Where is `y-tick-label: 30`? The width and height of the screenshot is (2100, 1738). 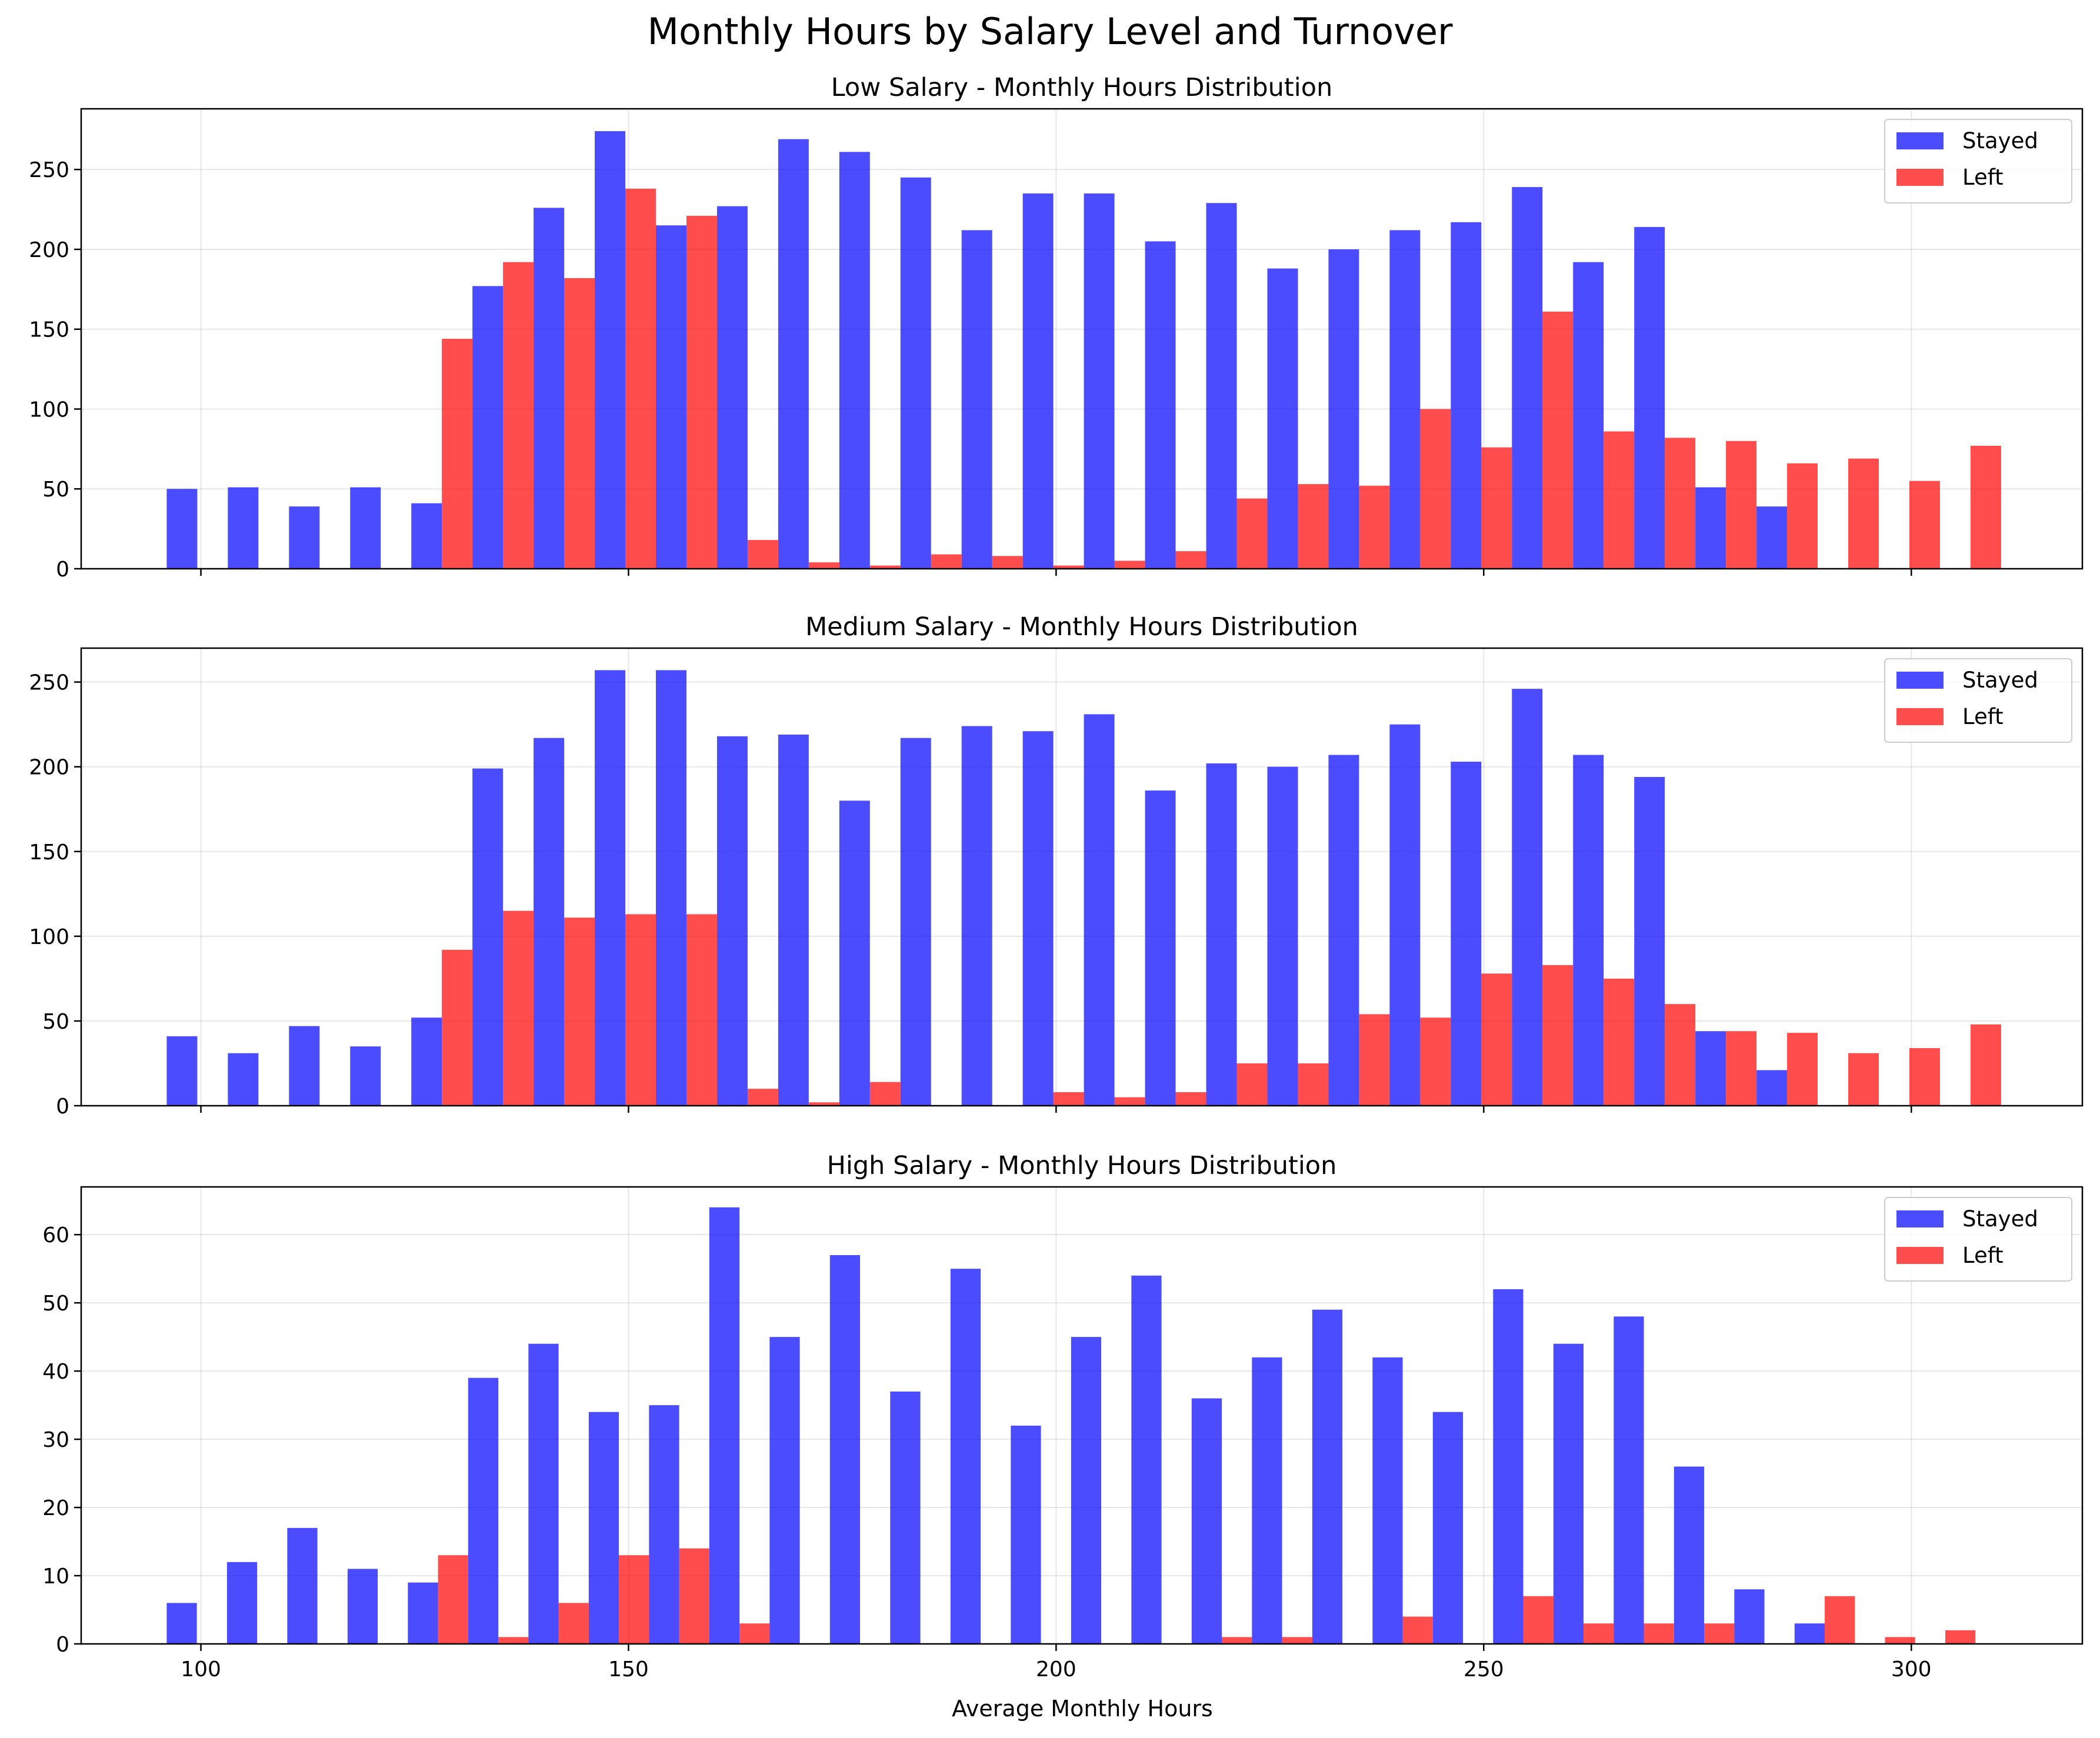
y-tick-label: 30 is located at coordinates (55, 1440).